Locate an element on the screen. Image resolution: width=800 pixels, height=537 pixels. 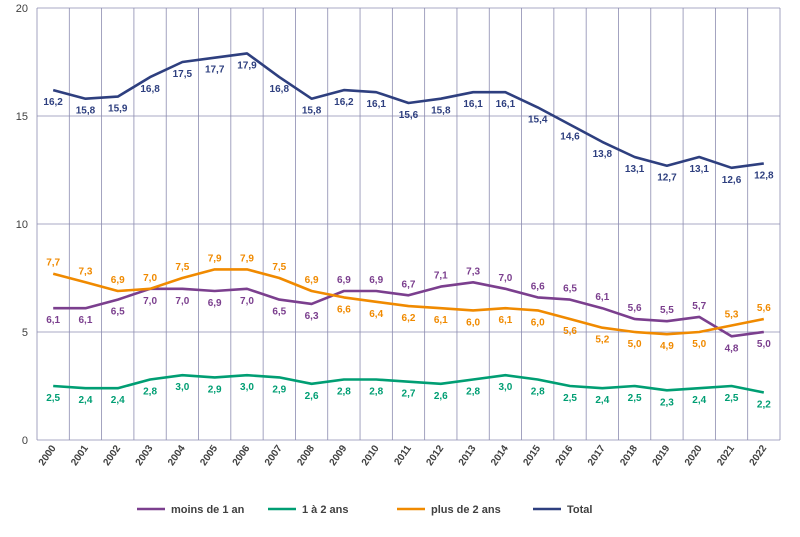
data-label: 12,8 is located at coordinates (764, 176).